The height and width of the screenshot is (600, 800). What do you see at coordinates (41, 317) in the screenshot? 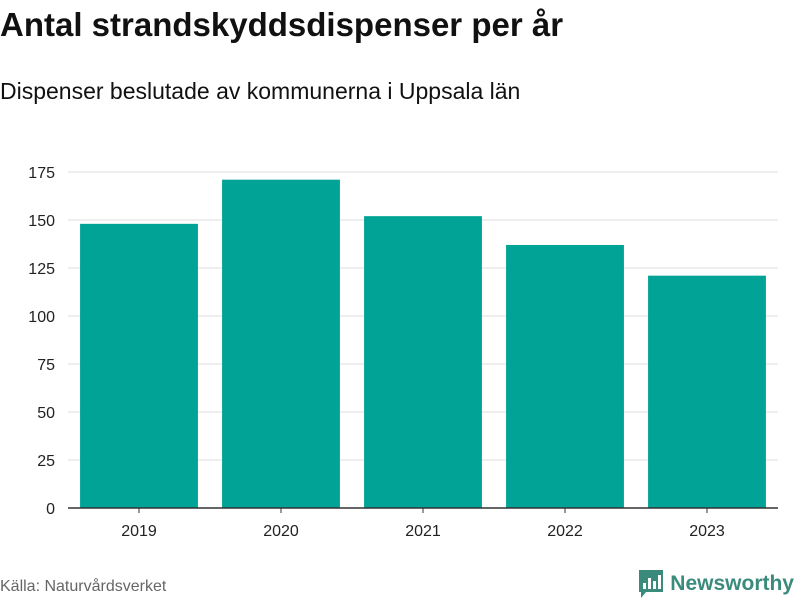
I see `y-tick-label: 100` at bounding box center [41, 317].